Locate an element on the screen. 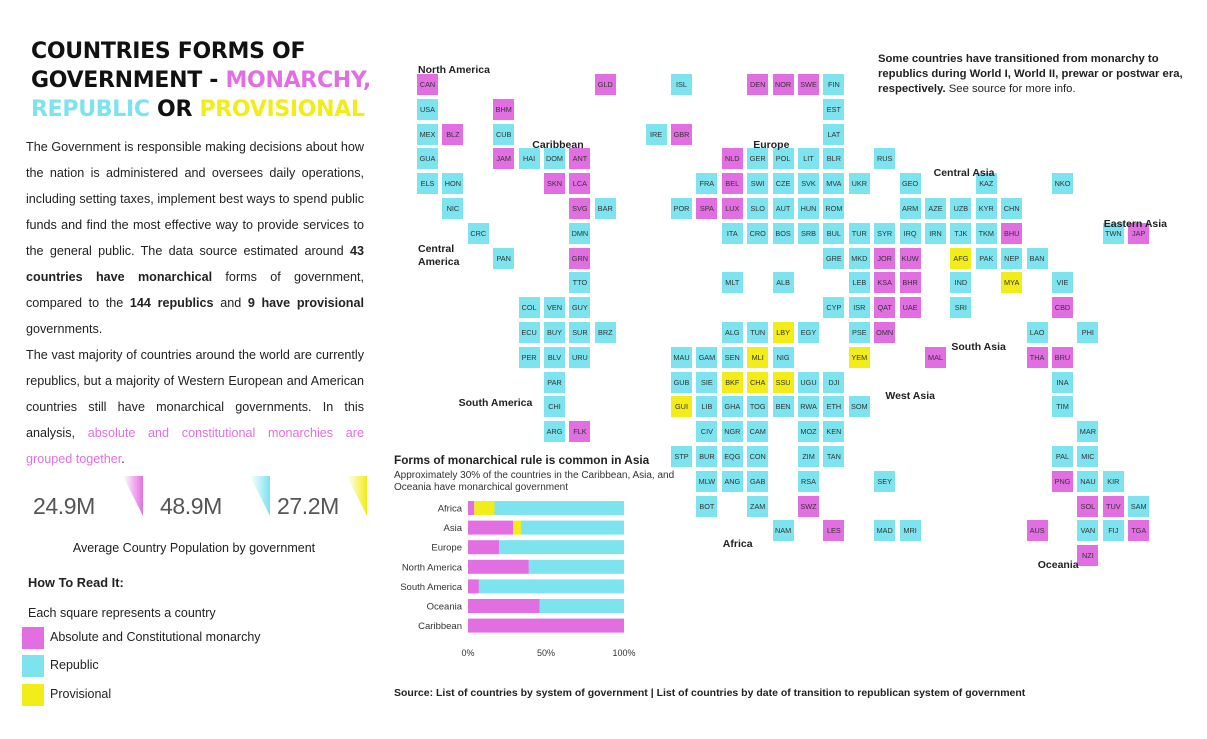  region-label-central-asia: Central Asia is located at coordinates (964, 173).